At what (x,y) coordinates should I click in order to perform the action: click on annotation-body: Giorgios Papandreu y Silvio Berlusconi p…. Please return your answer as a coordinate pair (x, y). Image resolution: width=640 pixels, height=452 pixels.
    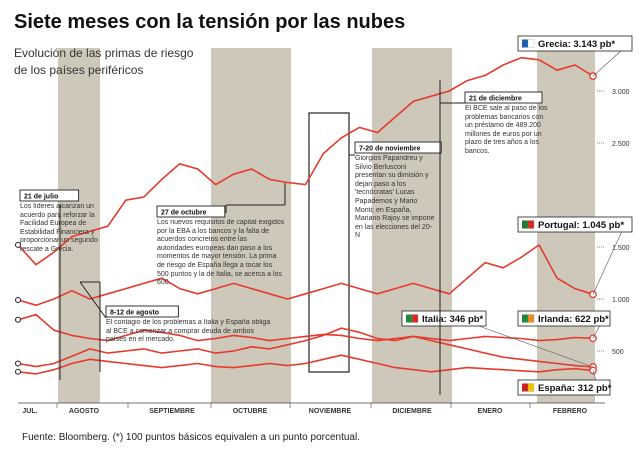
    Looking at the image, I should click on (395, 197).